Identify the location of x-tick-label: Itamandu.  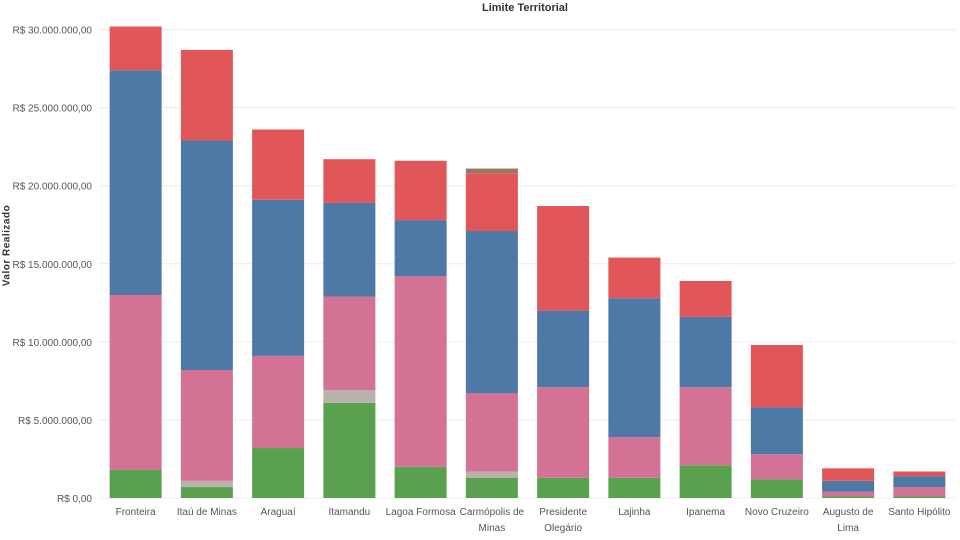
(350, 512).